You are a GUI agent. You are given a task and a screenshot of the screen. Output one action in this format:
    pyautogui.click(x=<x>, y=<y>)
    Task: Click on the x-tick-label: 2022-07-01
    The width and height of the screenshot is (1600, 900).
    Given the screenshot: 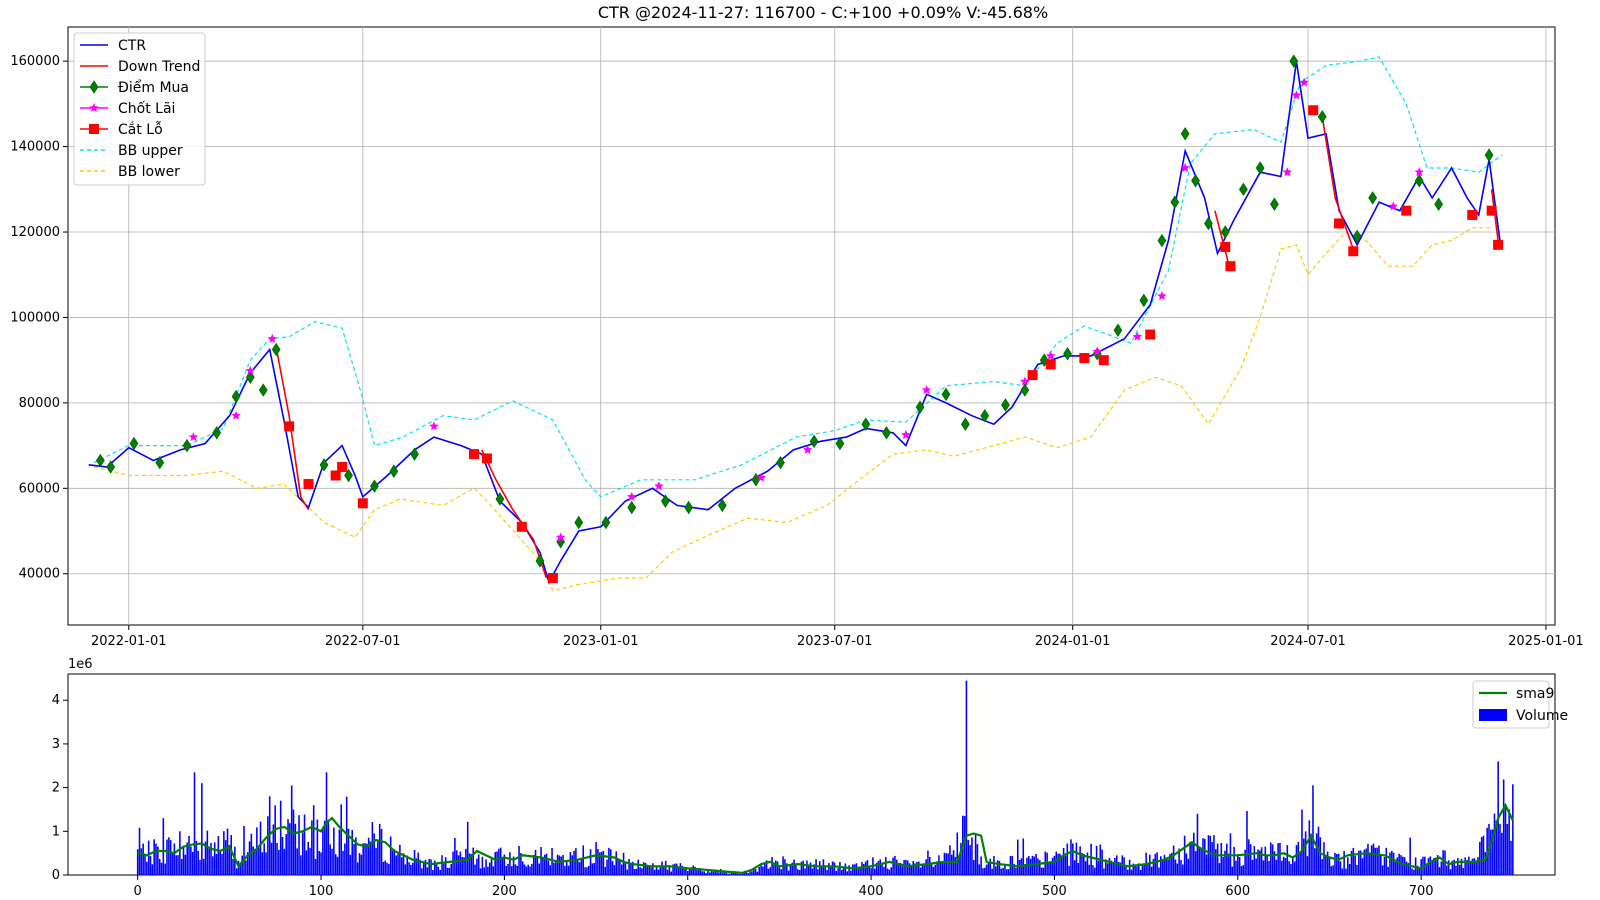 What is the action you would take?
    pyautogui.click(x=363, y=641)
    